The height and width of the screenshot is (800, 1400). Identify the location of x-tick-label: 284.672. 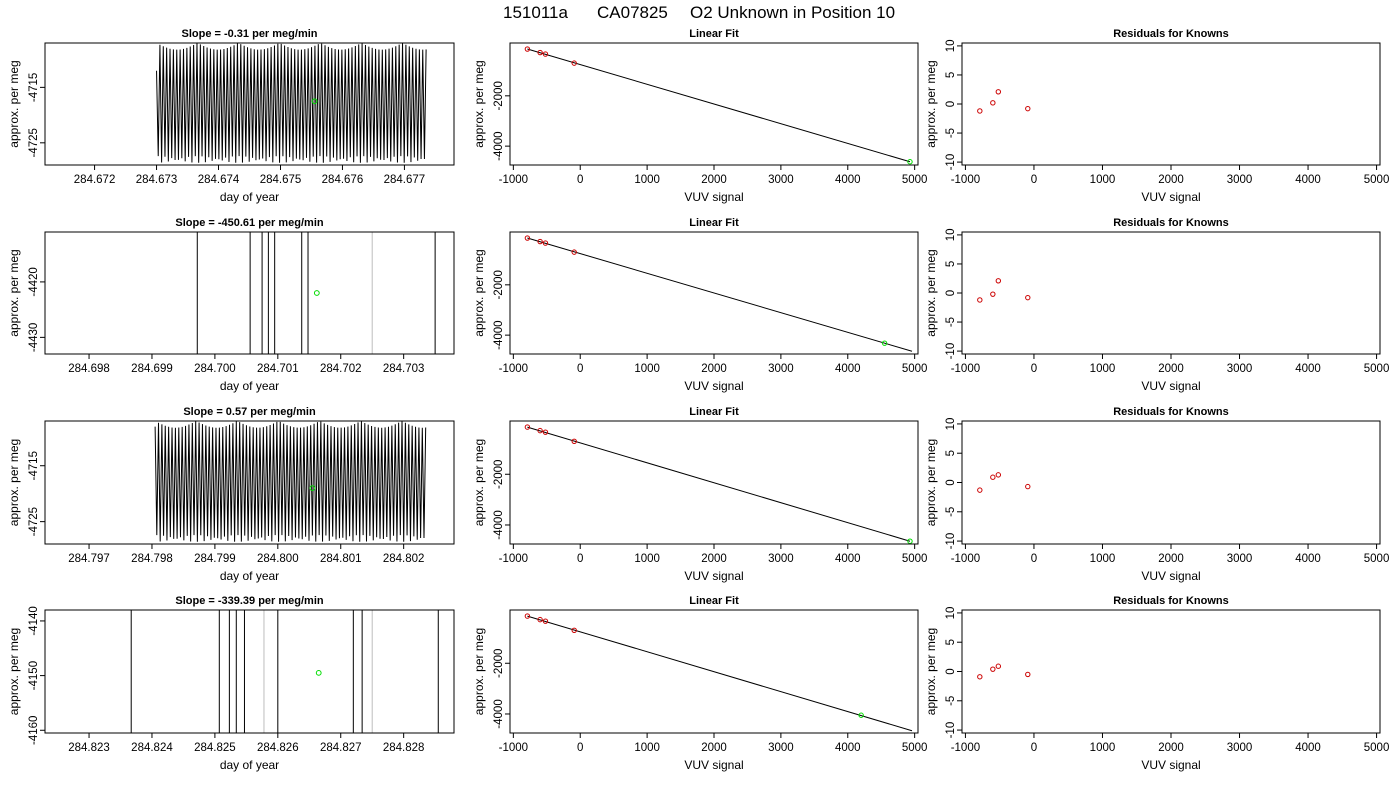
(95, 180).